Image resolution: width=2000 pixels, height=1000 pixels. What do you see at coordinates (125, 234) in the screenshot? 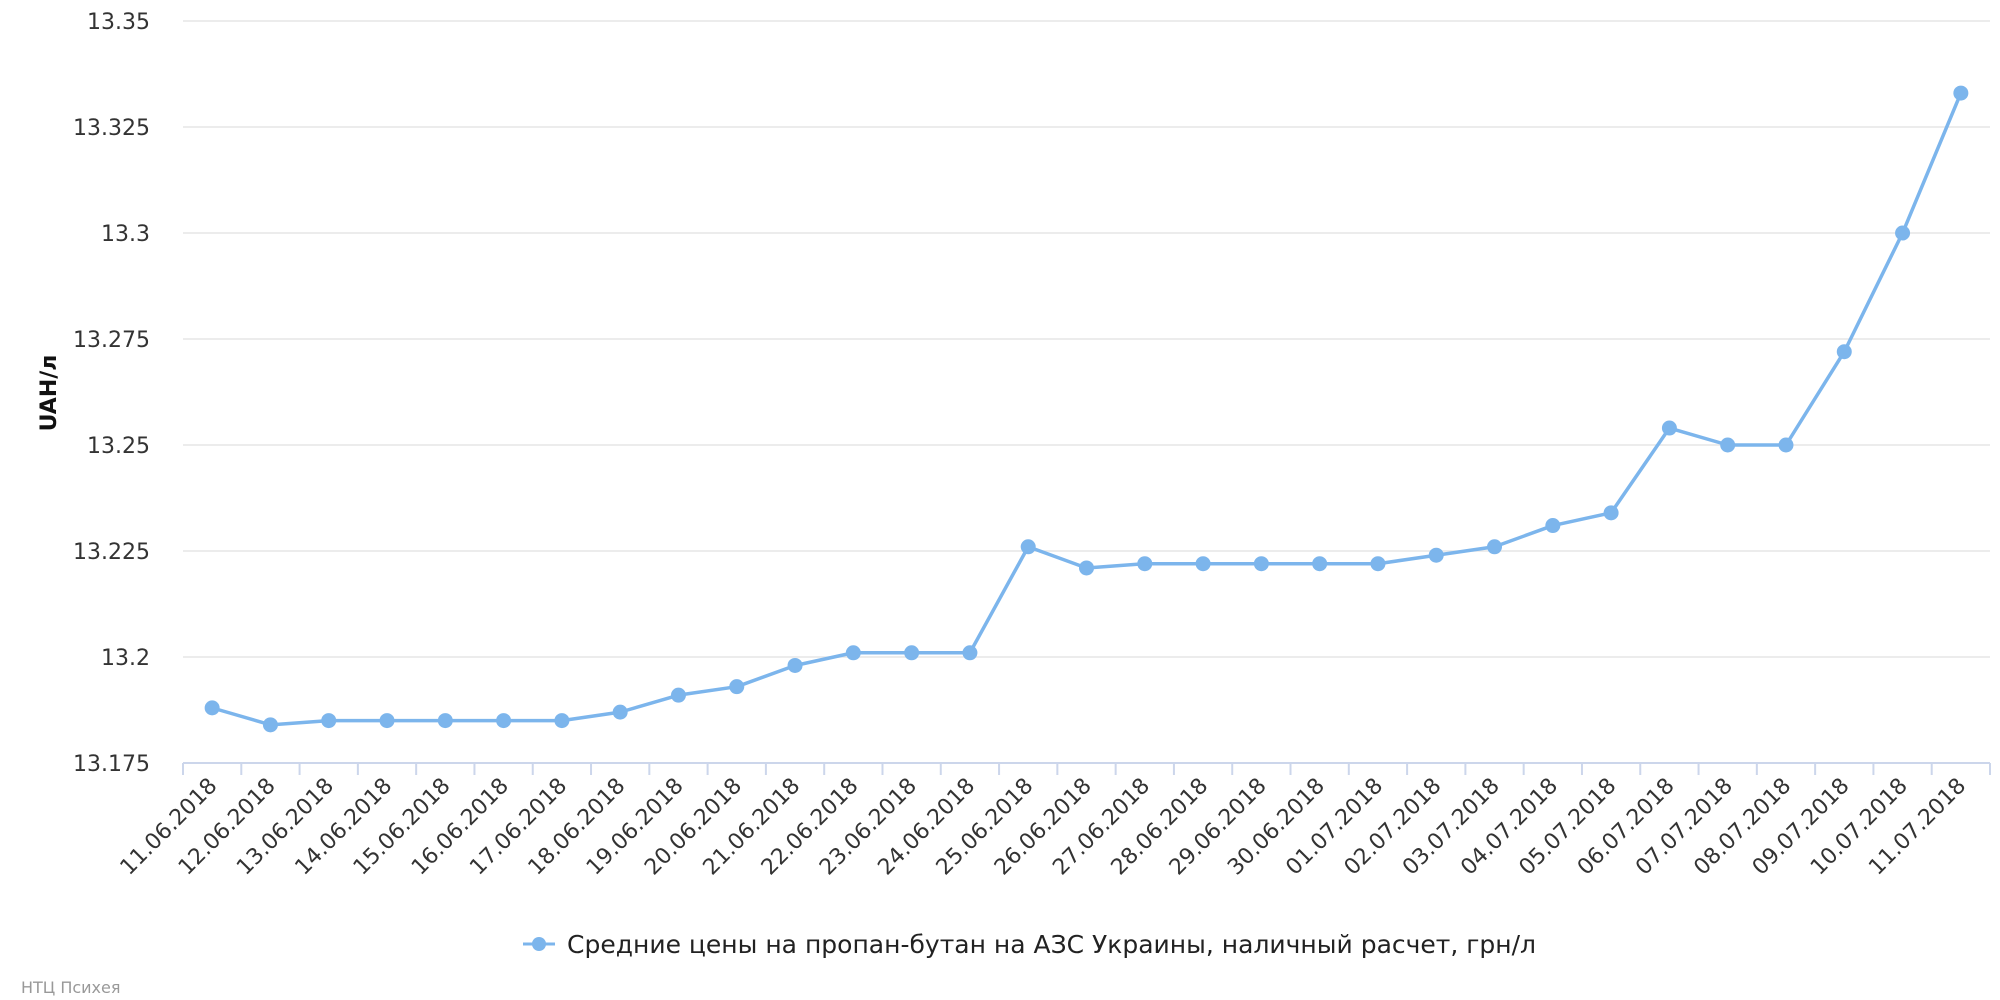
I see `y-tick-label: 13.3` at bounding box center [125, 234].